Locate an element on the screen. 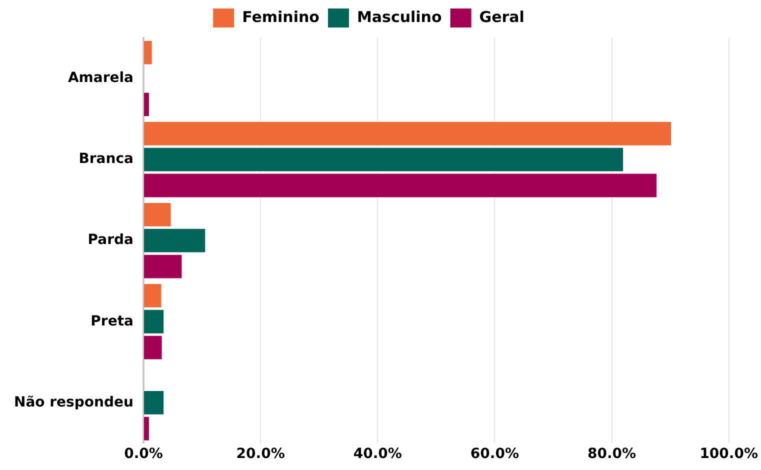 Image resolution: width=761 pixels, height=470 pixels. legend-label: Feminino is located at coordinates (281, 17).